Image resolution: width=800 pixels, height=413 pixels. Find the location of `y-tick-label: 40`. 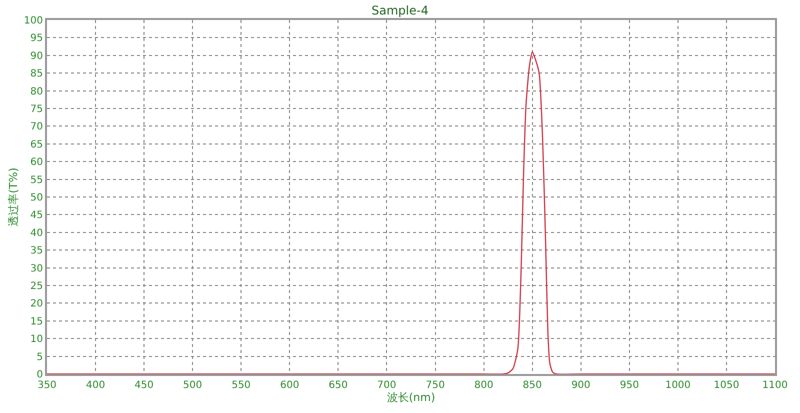

y-tick-label: 40 is located at coordinates (36, 233).